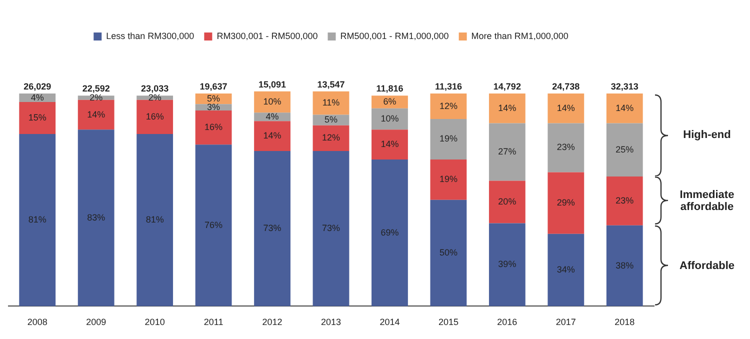  I want to click on data-label: 20%, so click(507, 201).